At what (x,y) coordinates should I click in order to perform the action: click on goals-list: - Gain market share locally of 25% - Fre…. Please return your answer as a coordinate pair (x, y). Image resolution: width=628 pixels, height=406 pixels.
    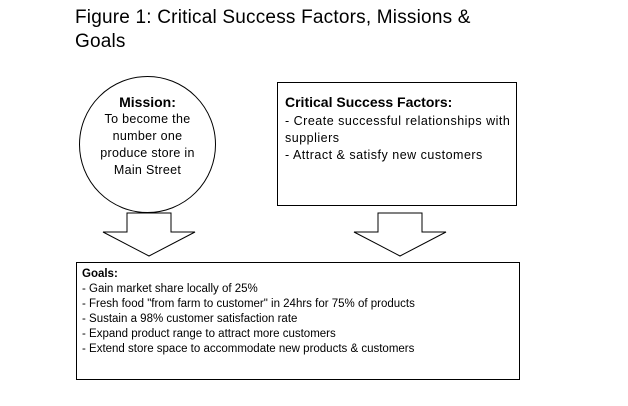
    Looking at the image, I should click on (298, 319).